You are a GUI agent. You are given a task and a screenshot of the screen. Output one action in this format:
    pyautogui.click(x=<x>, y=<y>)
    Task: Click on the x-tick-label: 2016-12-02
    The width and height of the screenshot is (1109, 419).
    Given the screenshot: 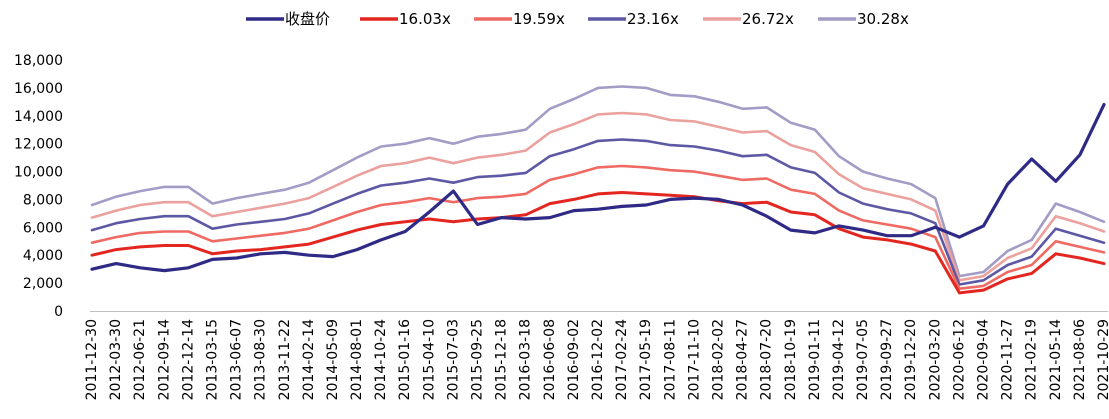 What is the action you would take?
    pyautogui.click(x=598, y=359)
    